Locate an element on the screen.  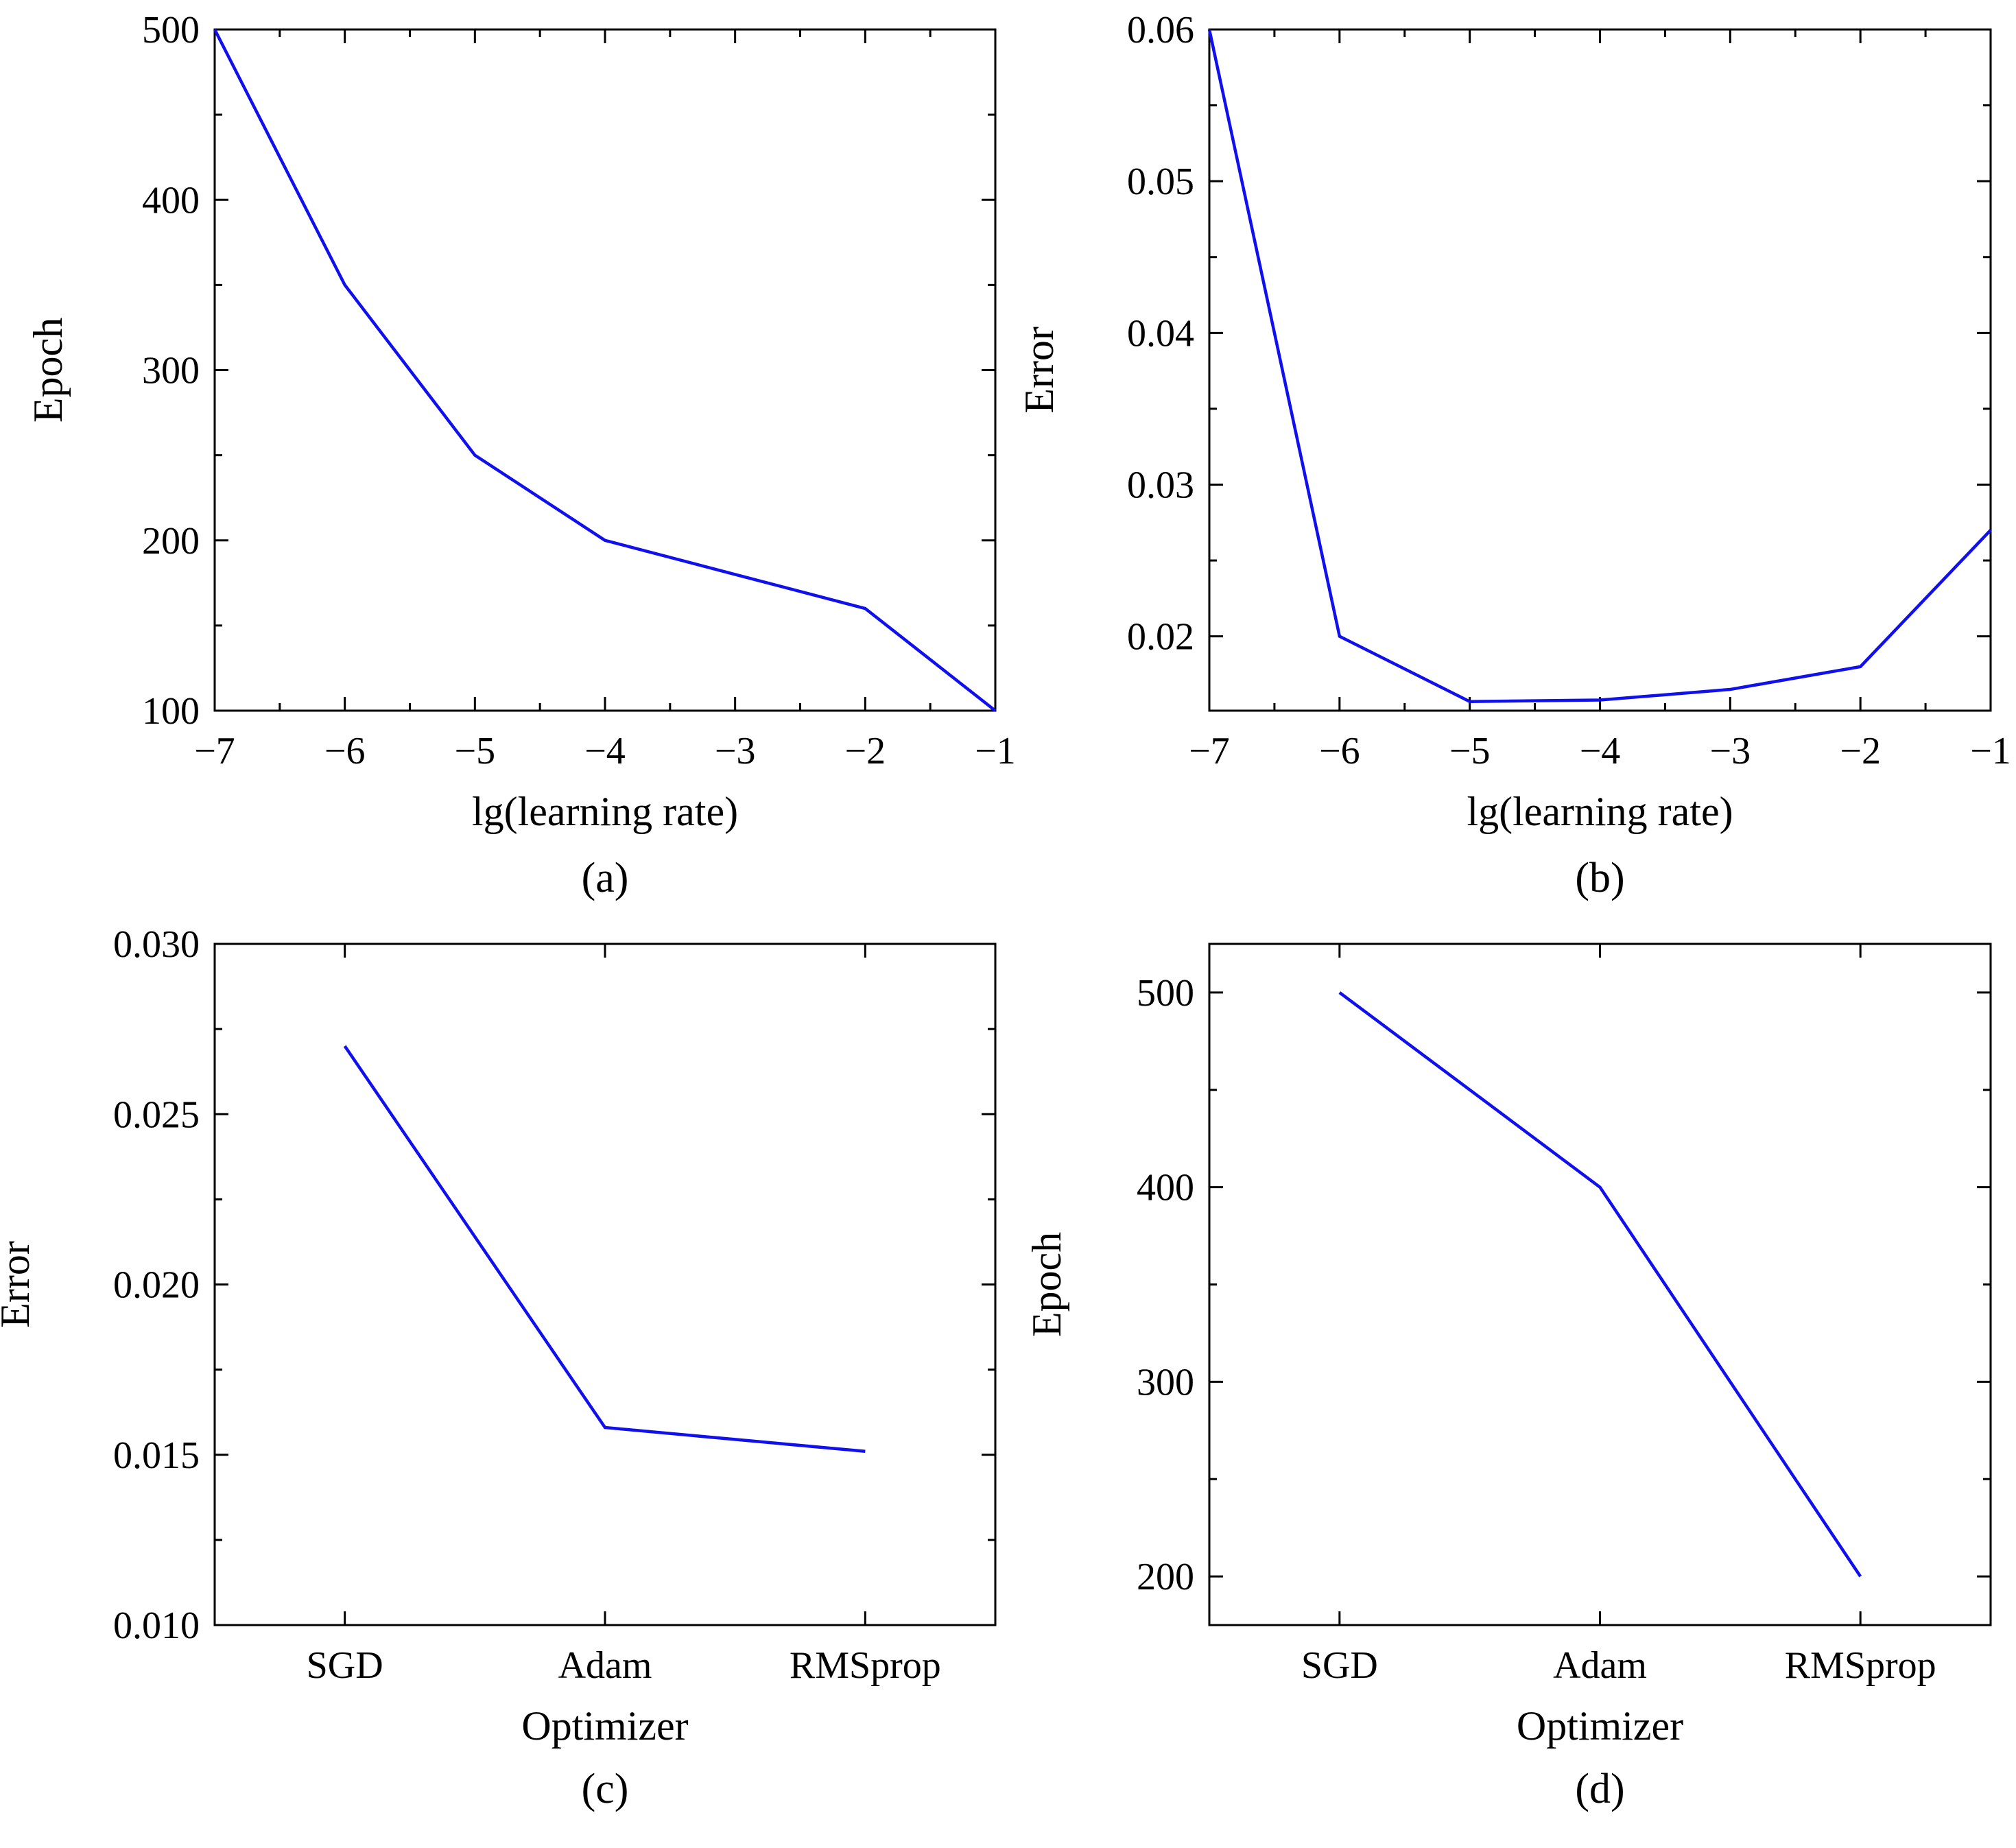
y-tick-label: 0.06 is located at coordinates (1160, 30).